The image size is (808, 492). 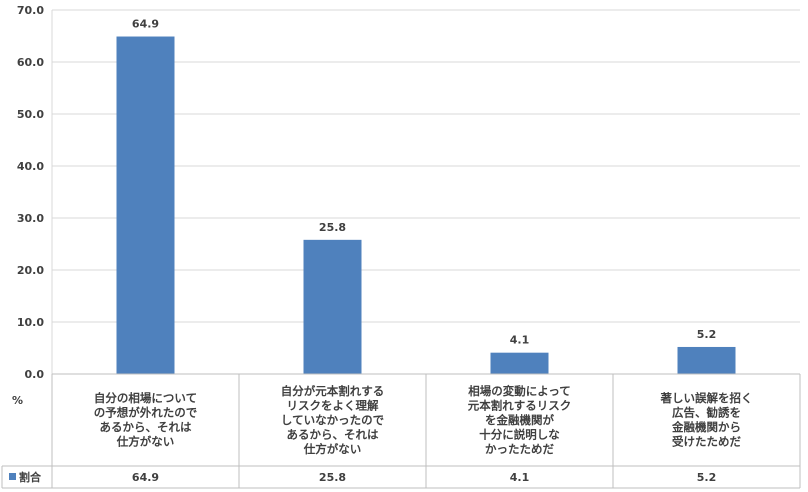 What do you see at coordinates (707, 477) in the screenshot?
I see `table-value: 5.2` at bounding box center [707, 477].